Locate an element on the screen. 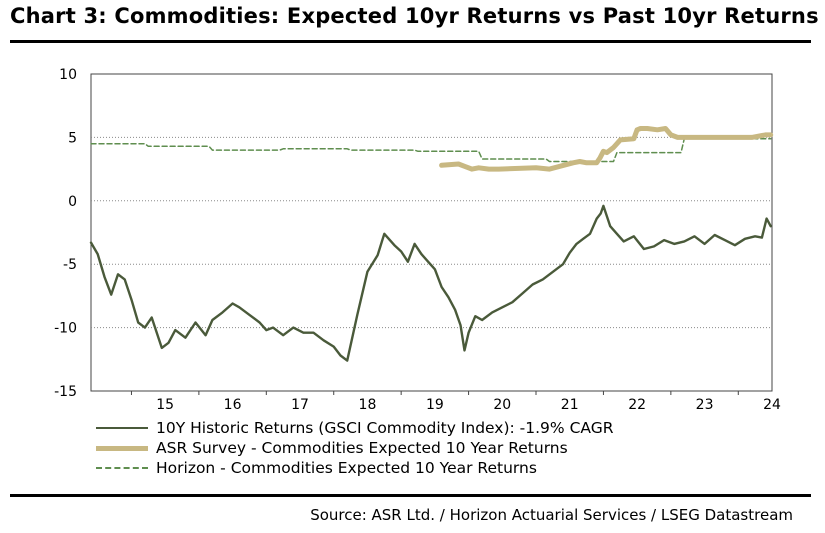 Image resolution: width=825 pixels, height=533 pixels. x-tick-label: 19 is located at coordinates (435, 405).